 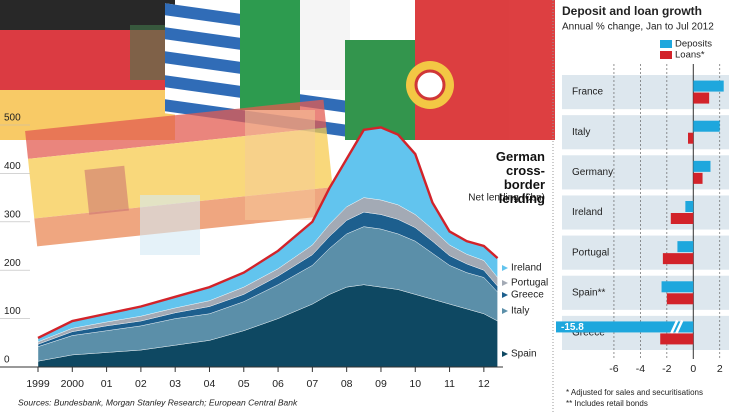 I want to click on category-label: France, so click(x=588, y=92).